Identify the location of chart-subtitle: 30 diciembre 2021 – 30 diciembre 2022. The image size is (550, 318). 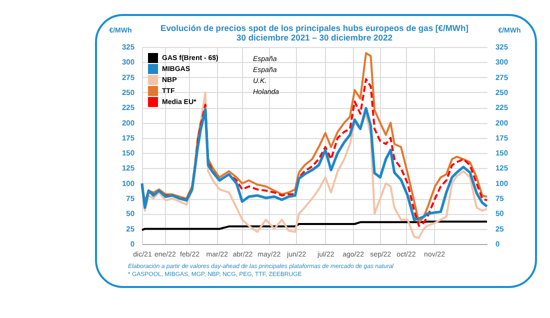
(314, 37).